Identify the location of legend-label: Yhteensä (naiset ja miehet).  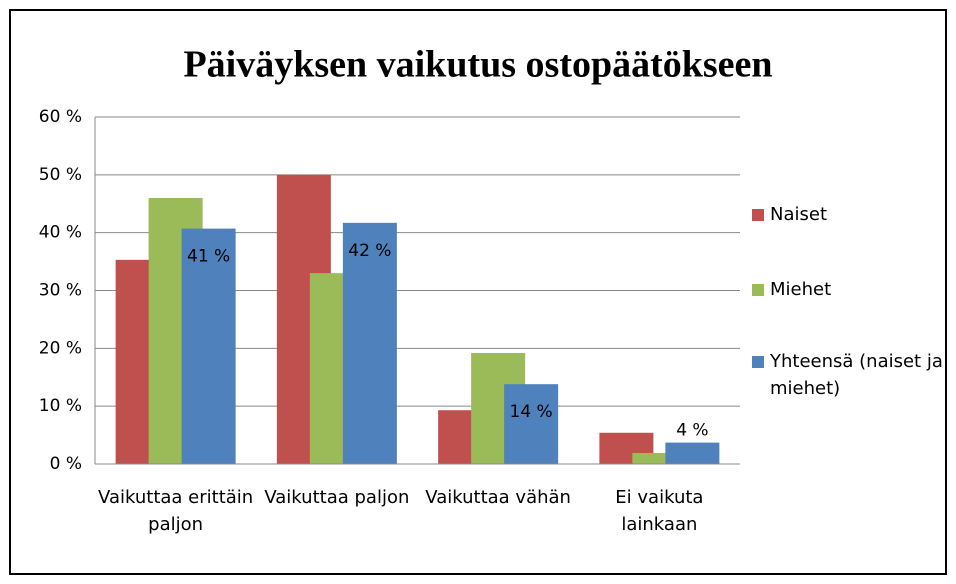
(856, 375).